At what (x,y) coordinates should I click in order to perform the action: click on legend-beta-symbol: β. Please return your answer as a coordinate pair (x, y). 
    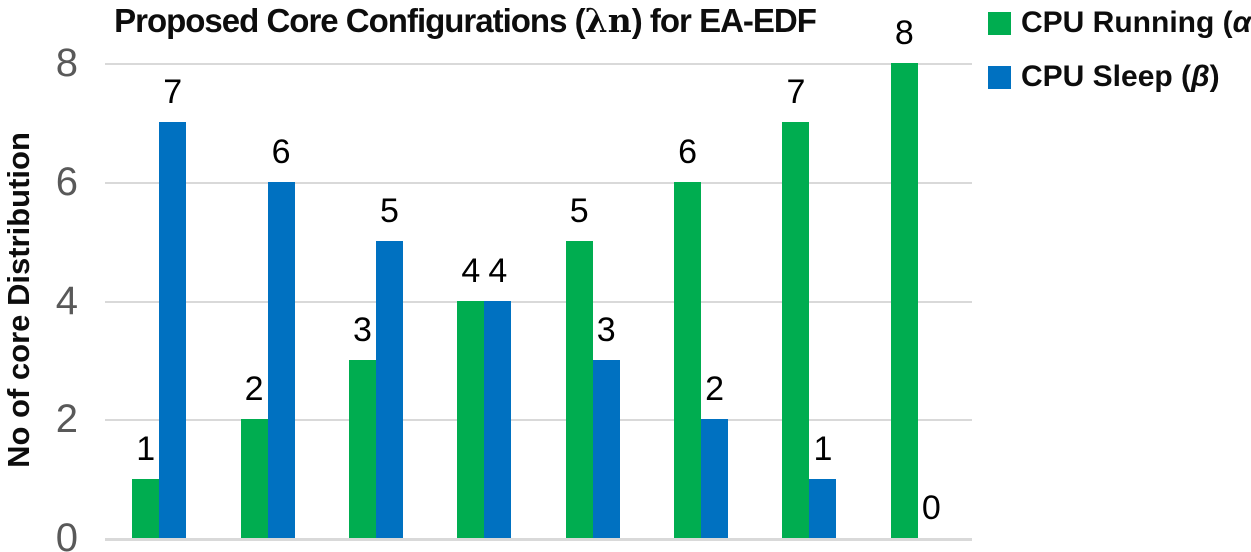
    Looking at the image, I should click on (1200, 76).